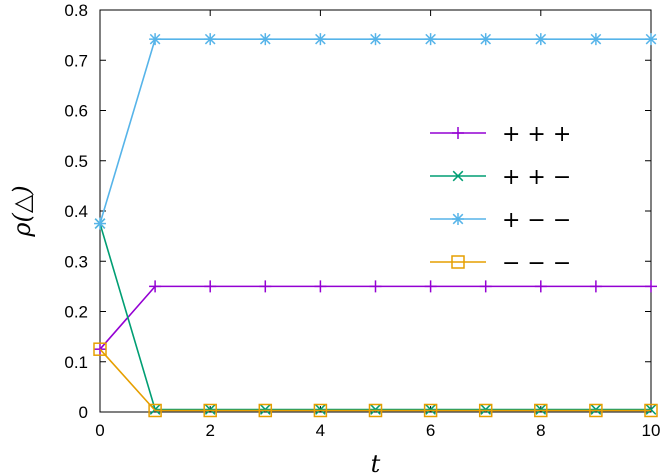 The image size is (664, 475). I want to click on x-tick-label: 0, so click(99, 430).